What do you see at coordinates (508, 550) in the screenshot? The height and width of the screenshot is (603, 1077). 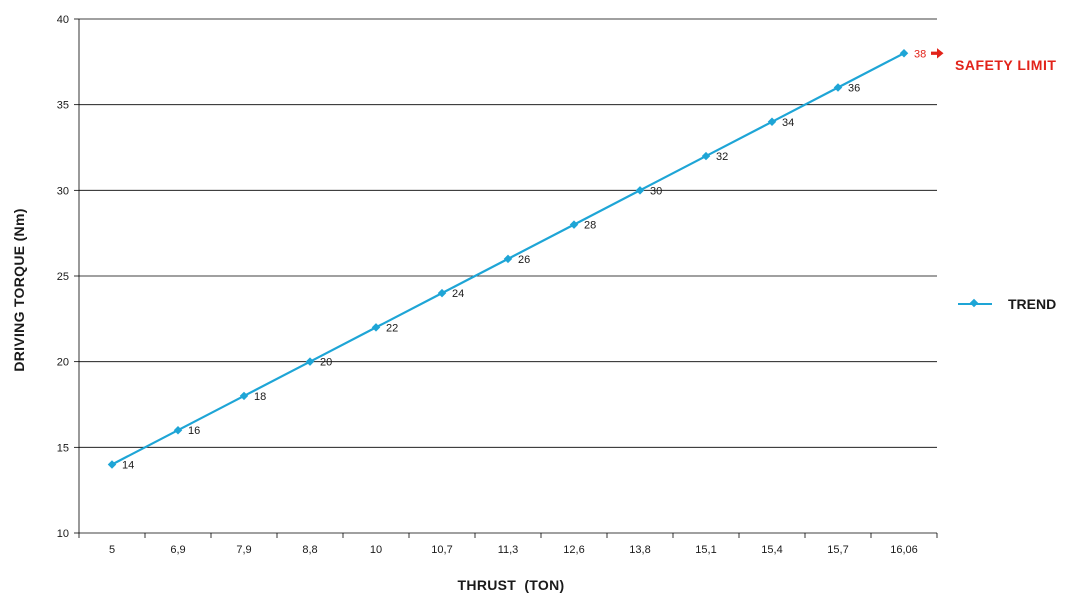 I see `x-tick-label: 11,3` at bounding box center [508, 550].